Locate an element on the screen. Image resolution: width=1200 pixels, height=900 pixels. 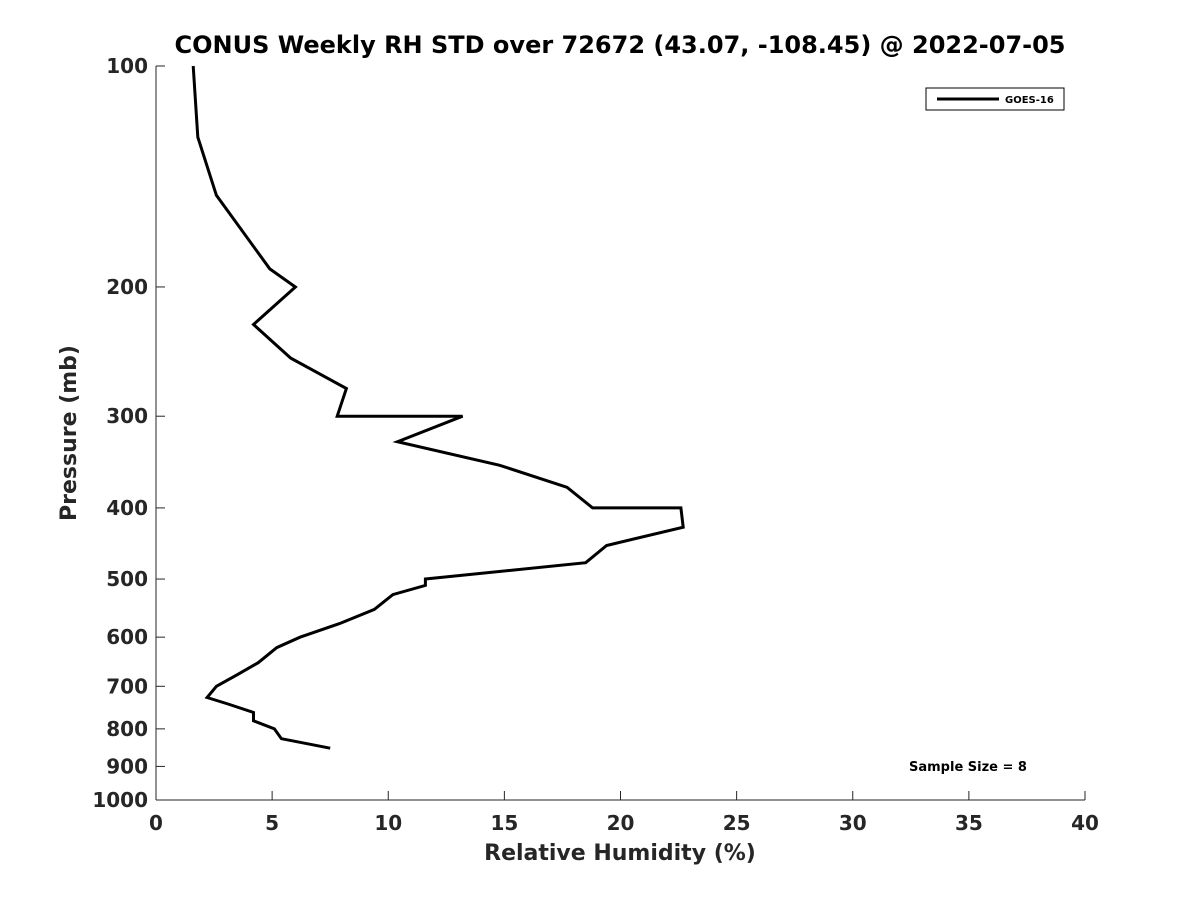
x-tick-label: 0 is located at coordinates (156, 823).